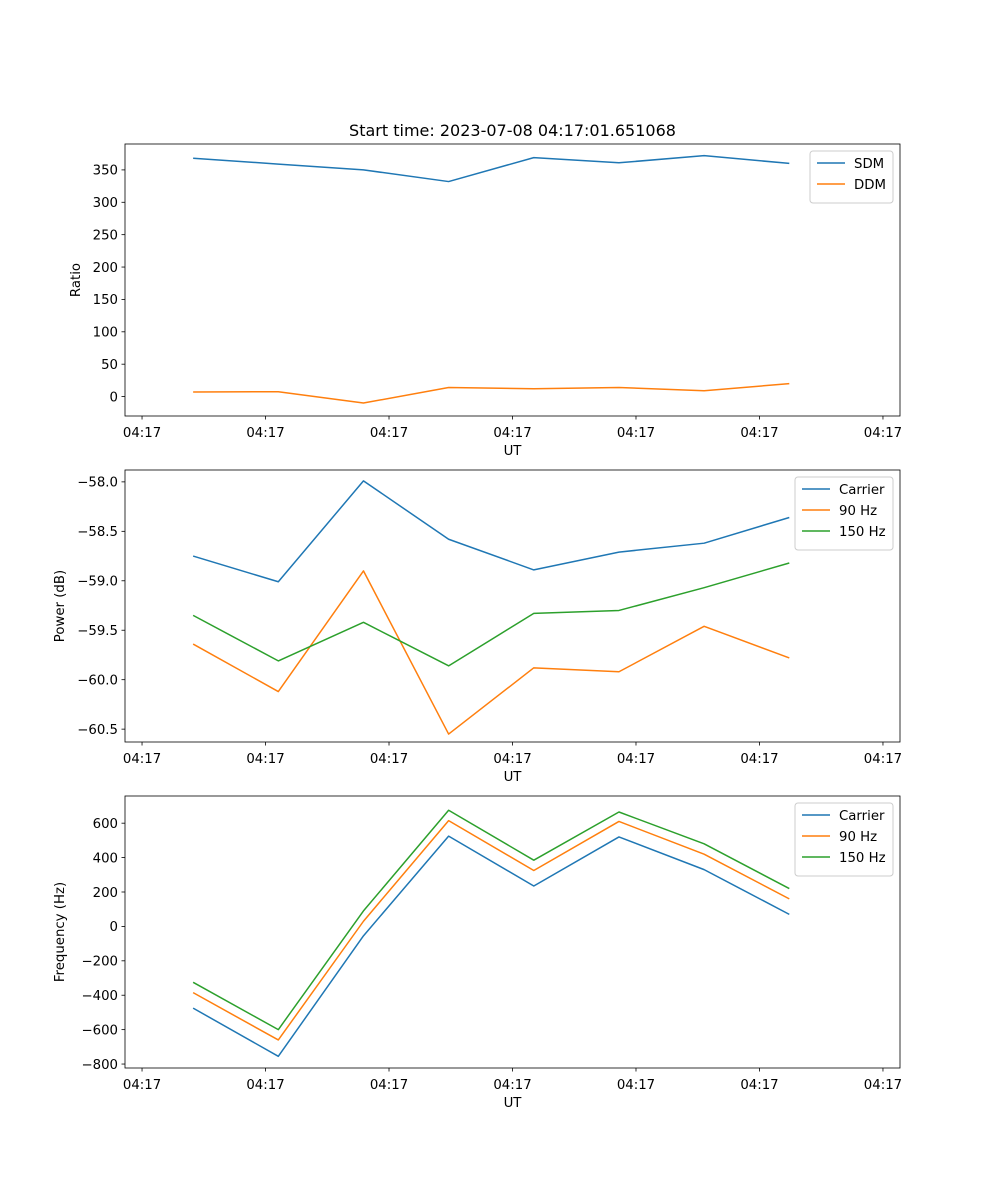 This screenshot has height=1200, width=1000. What do you see at coordinates (97, 631) in the screenshot?
I see `power-y-tick-label: −59.5` at bounding box center [97, 631].